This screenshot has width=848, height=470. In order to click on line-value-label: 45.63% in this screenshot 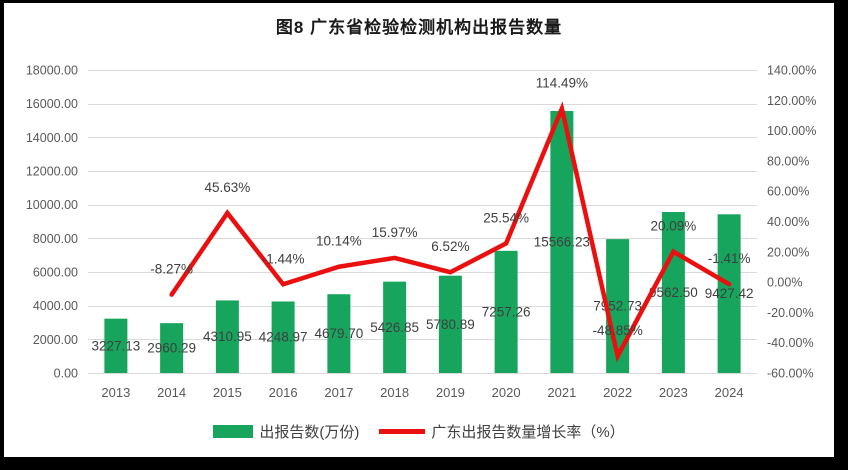, I will do `click(227, 187)`.